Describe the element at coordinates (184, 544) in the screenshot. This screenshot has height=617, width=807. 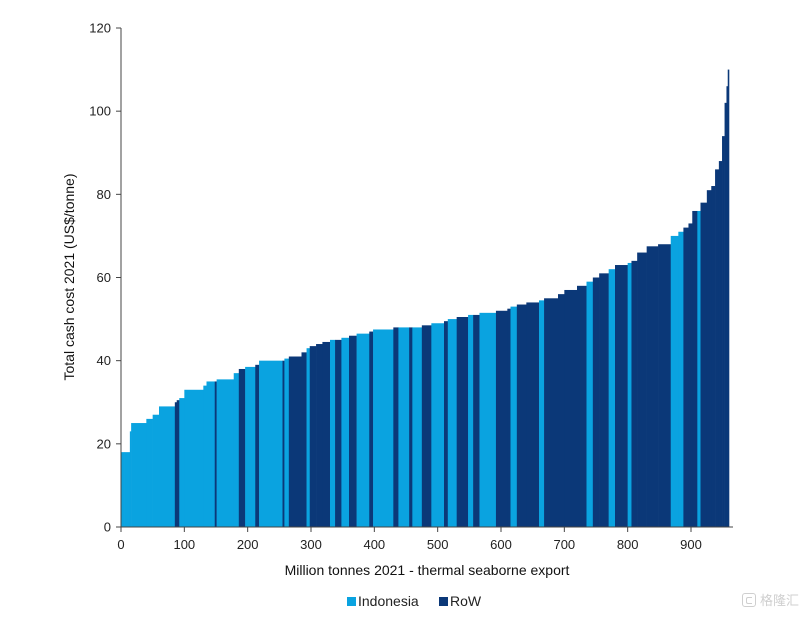
I see `x-tick-label-100: 100` at that location.